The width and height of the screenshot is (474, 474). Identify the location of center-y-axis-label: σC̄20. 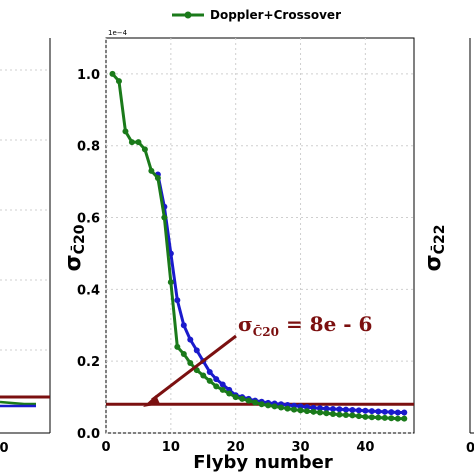
(74, 247).